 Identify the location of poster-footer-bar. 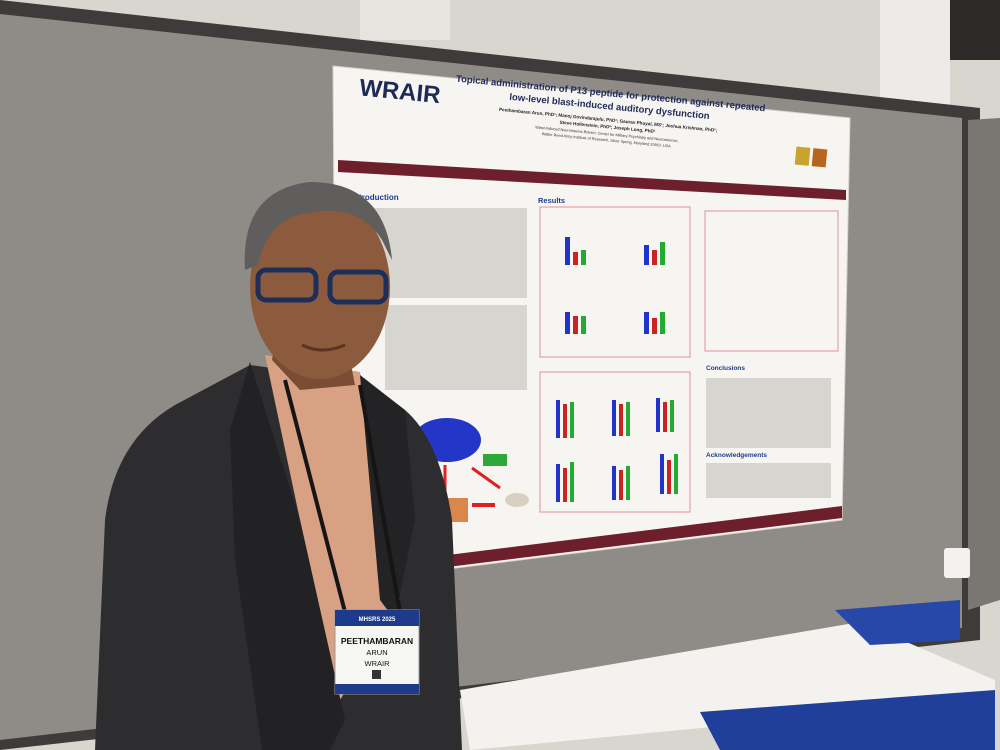
(641, 537).